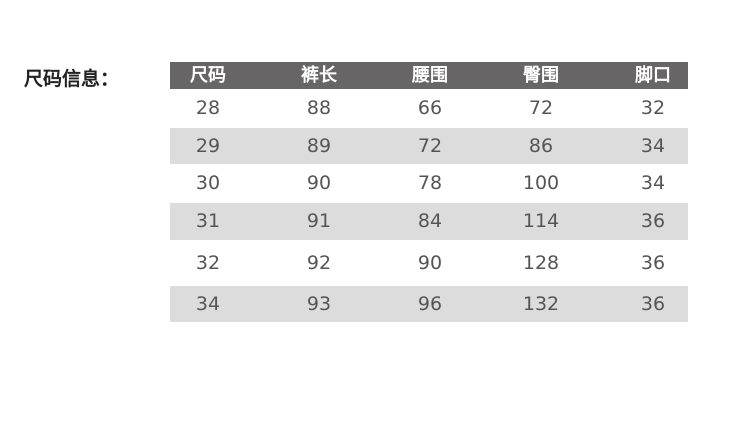 The height and width of the screenshot is (435, 730). I want to click on table-cell: 28, so click(208, 108).